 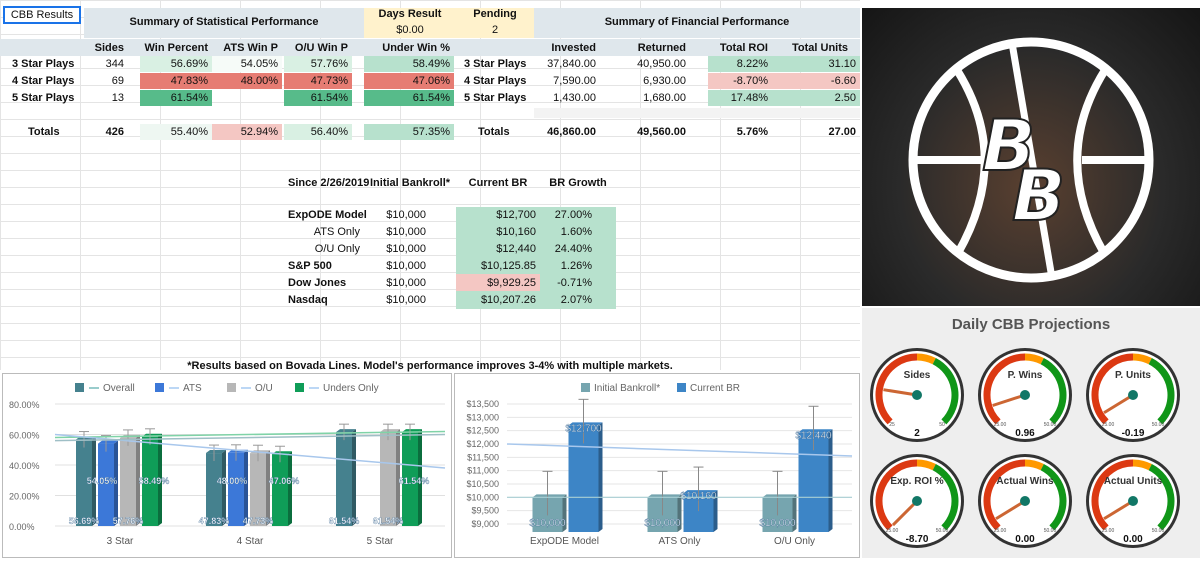 What do you see at coordinates (571, 132) in the screenshot?
I see `invested-cell: 46,860.00` at bounding box center [571, 132].